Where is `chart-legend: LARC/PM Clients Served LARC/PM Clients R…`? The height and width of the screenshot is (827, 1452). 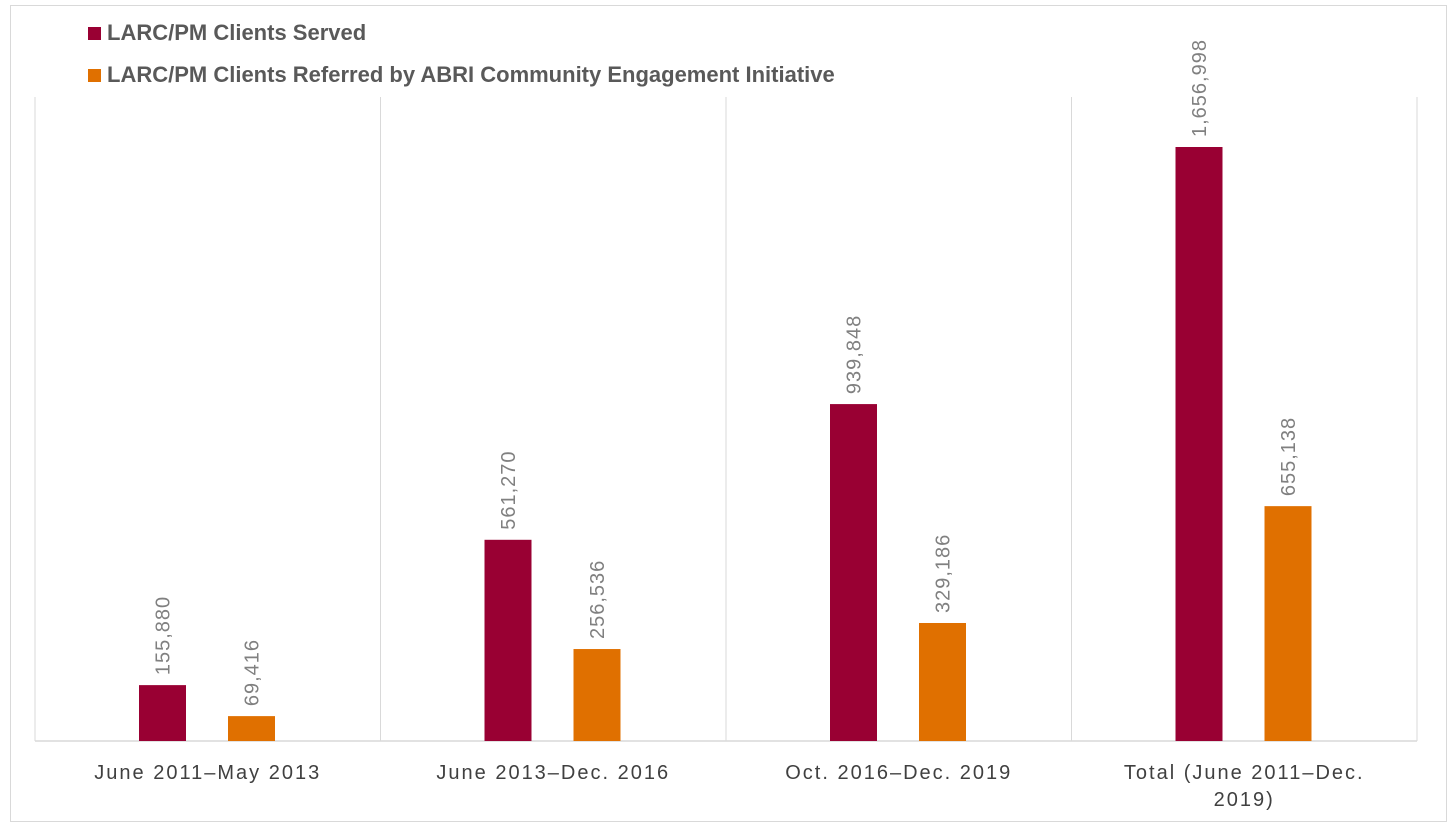
chart-legend: LARC/PM Clients Served LARC/PM Clients R… is located at coordinates (461, 60).